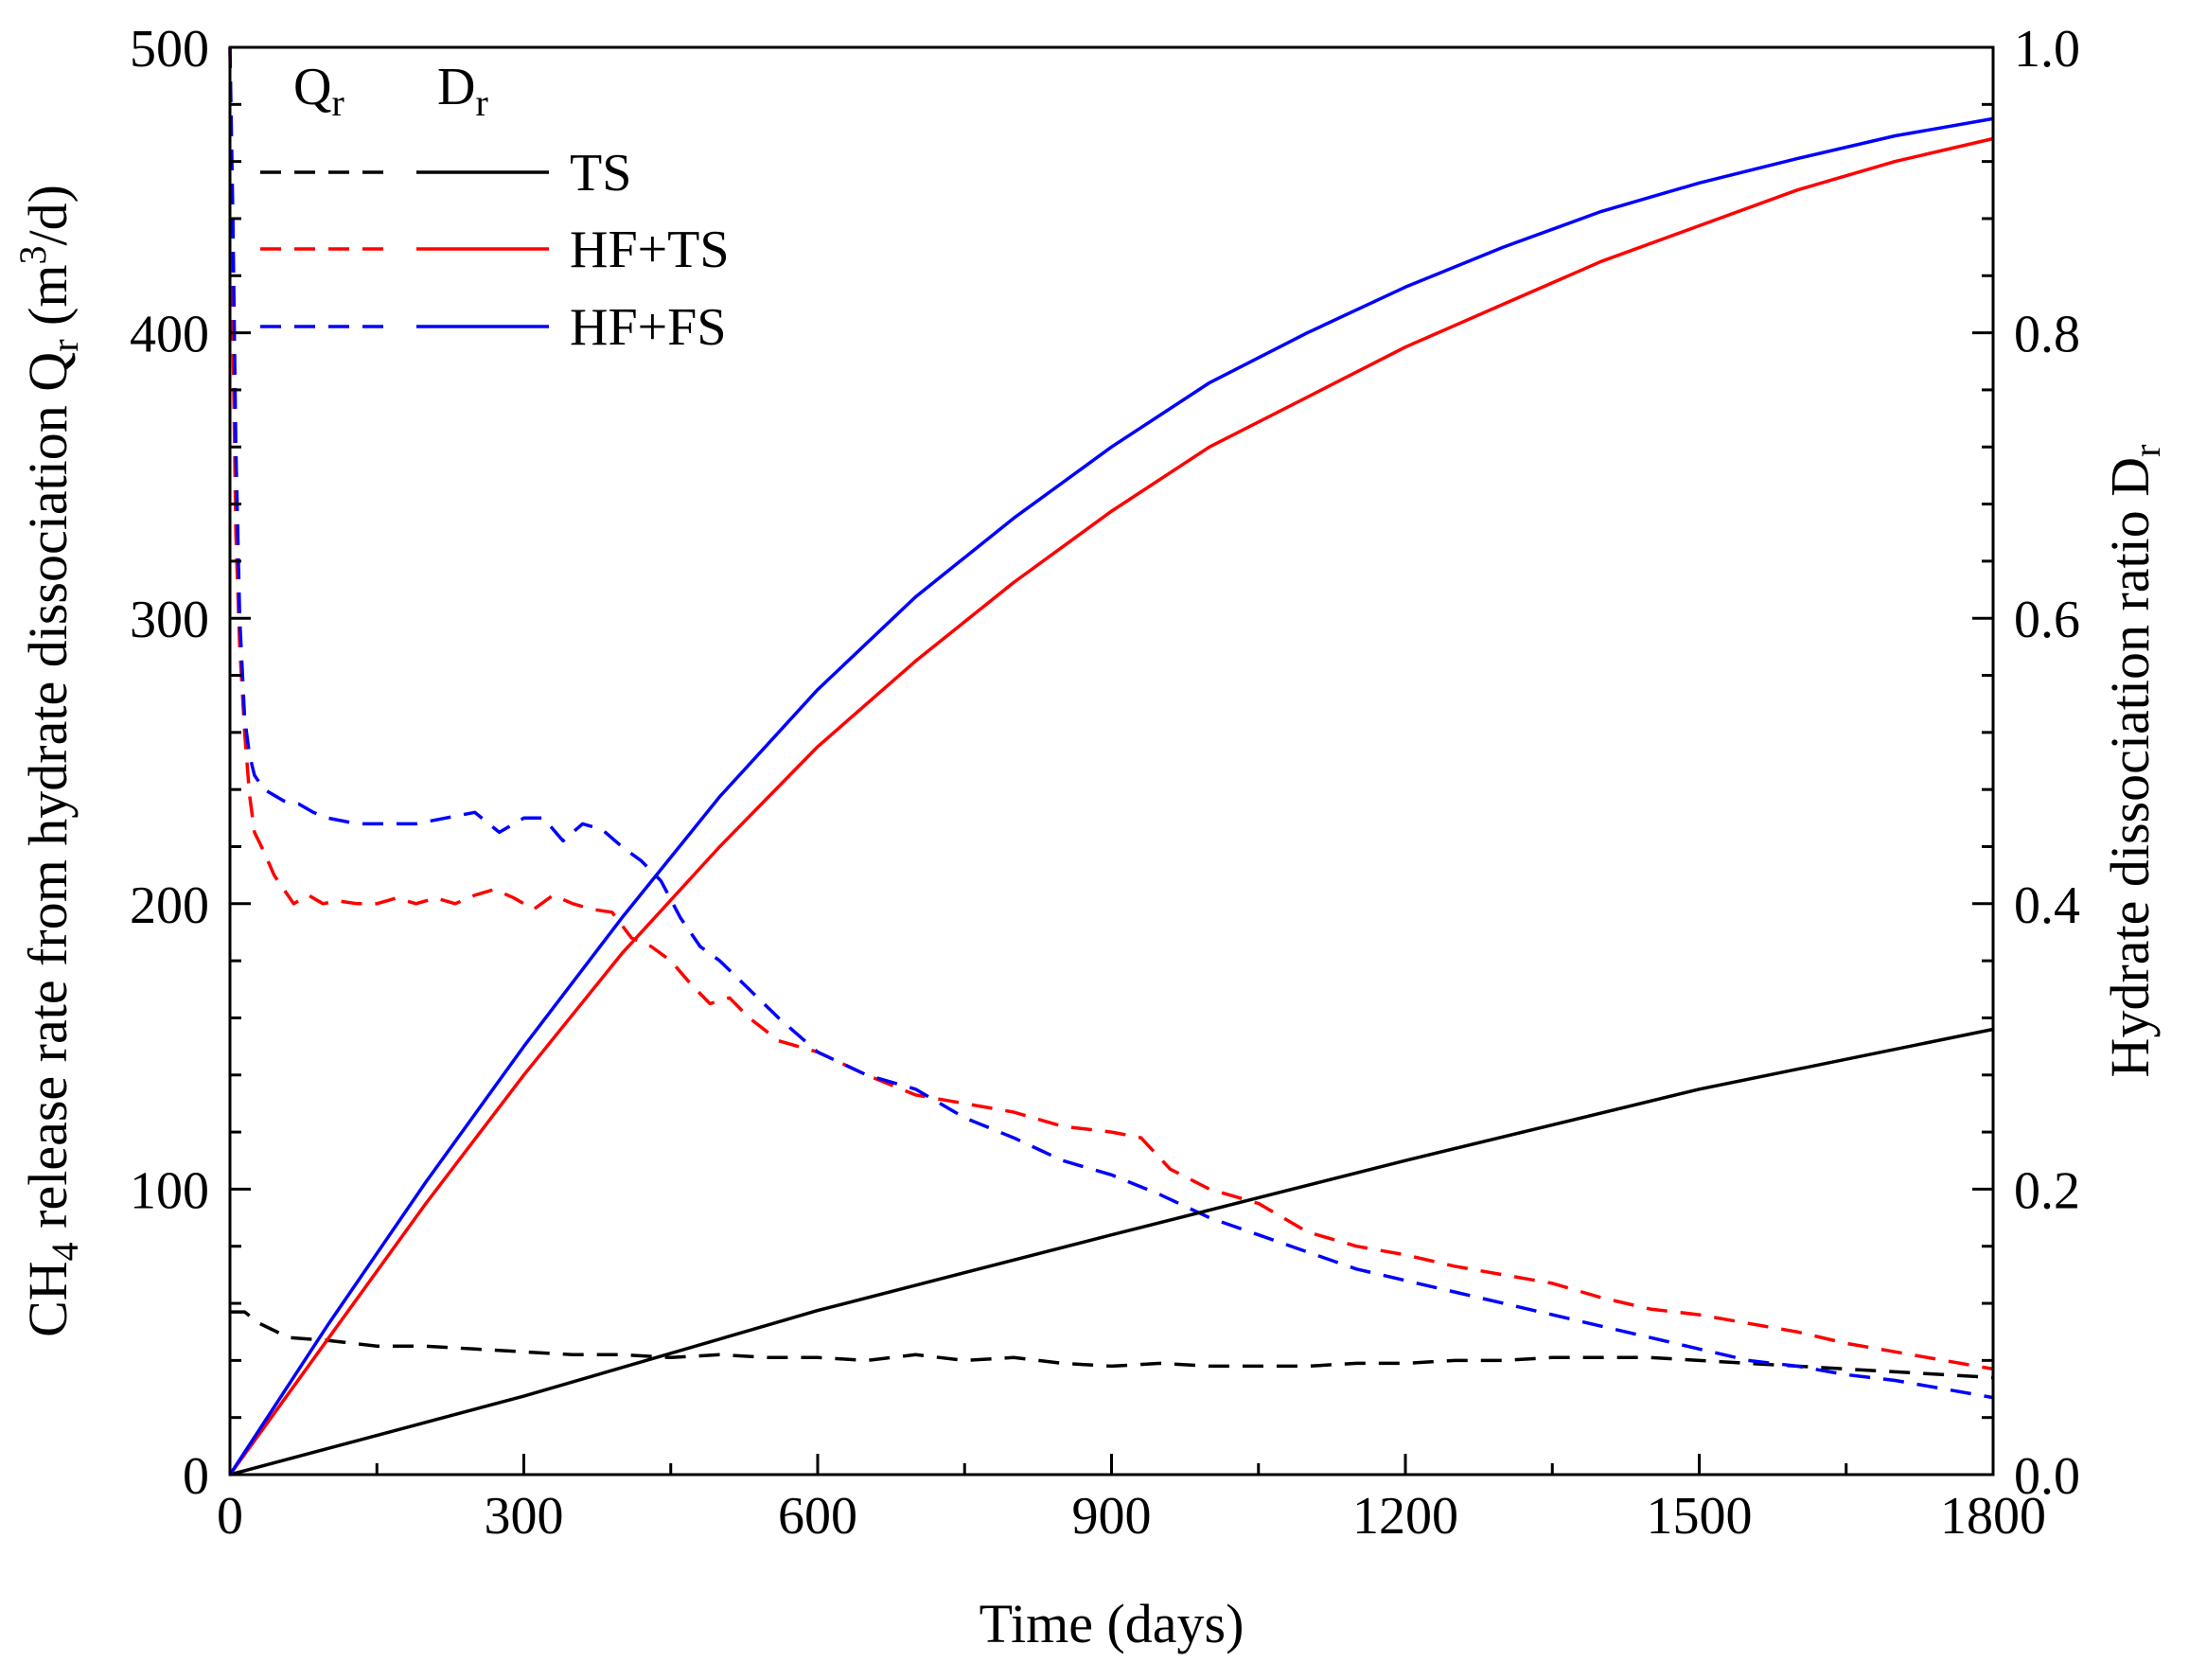 This screenshot has height=1680, width=2189. What do you see at coordinates (2047, 620) in the screenshot?
I see `y2-tick-label: 0.6` at bounding box center [2047, 620].